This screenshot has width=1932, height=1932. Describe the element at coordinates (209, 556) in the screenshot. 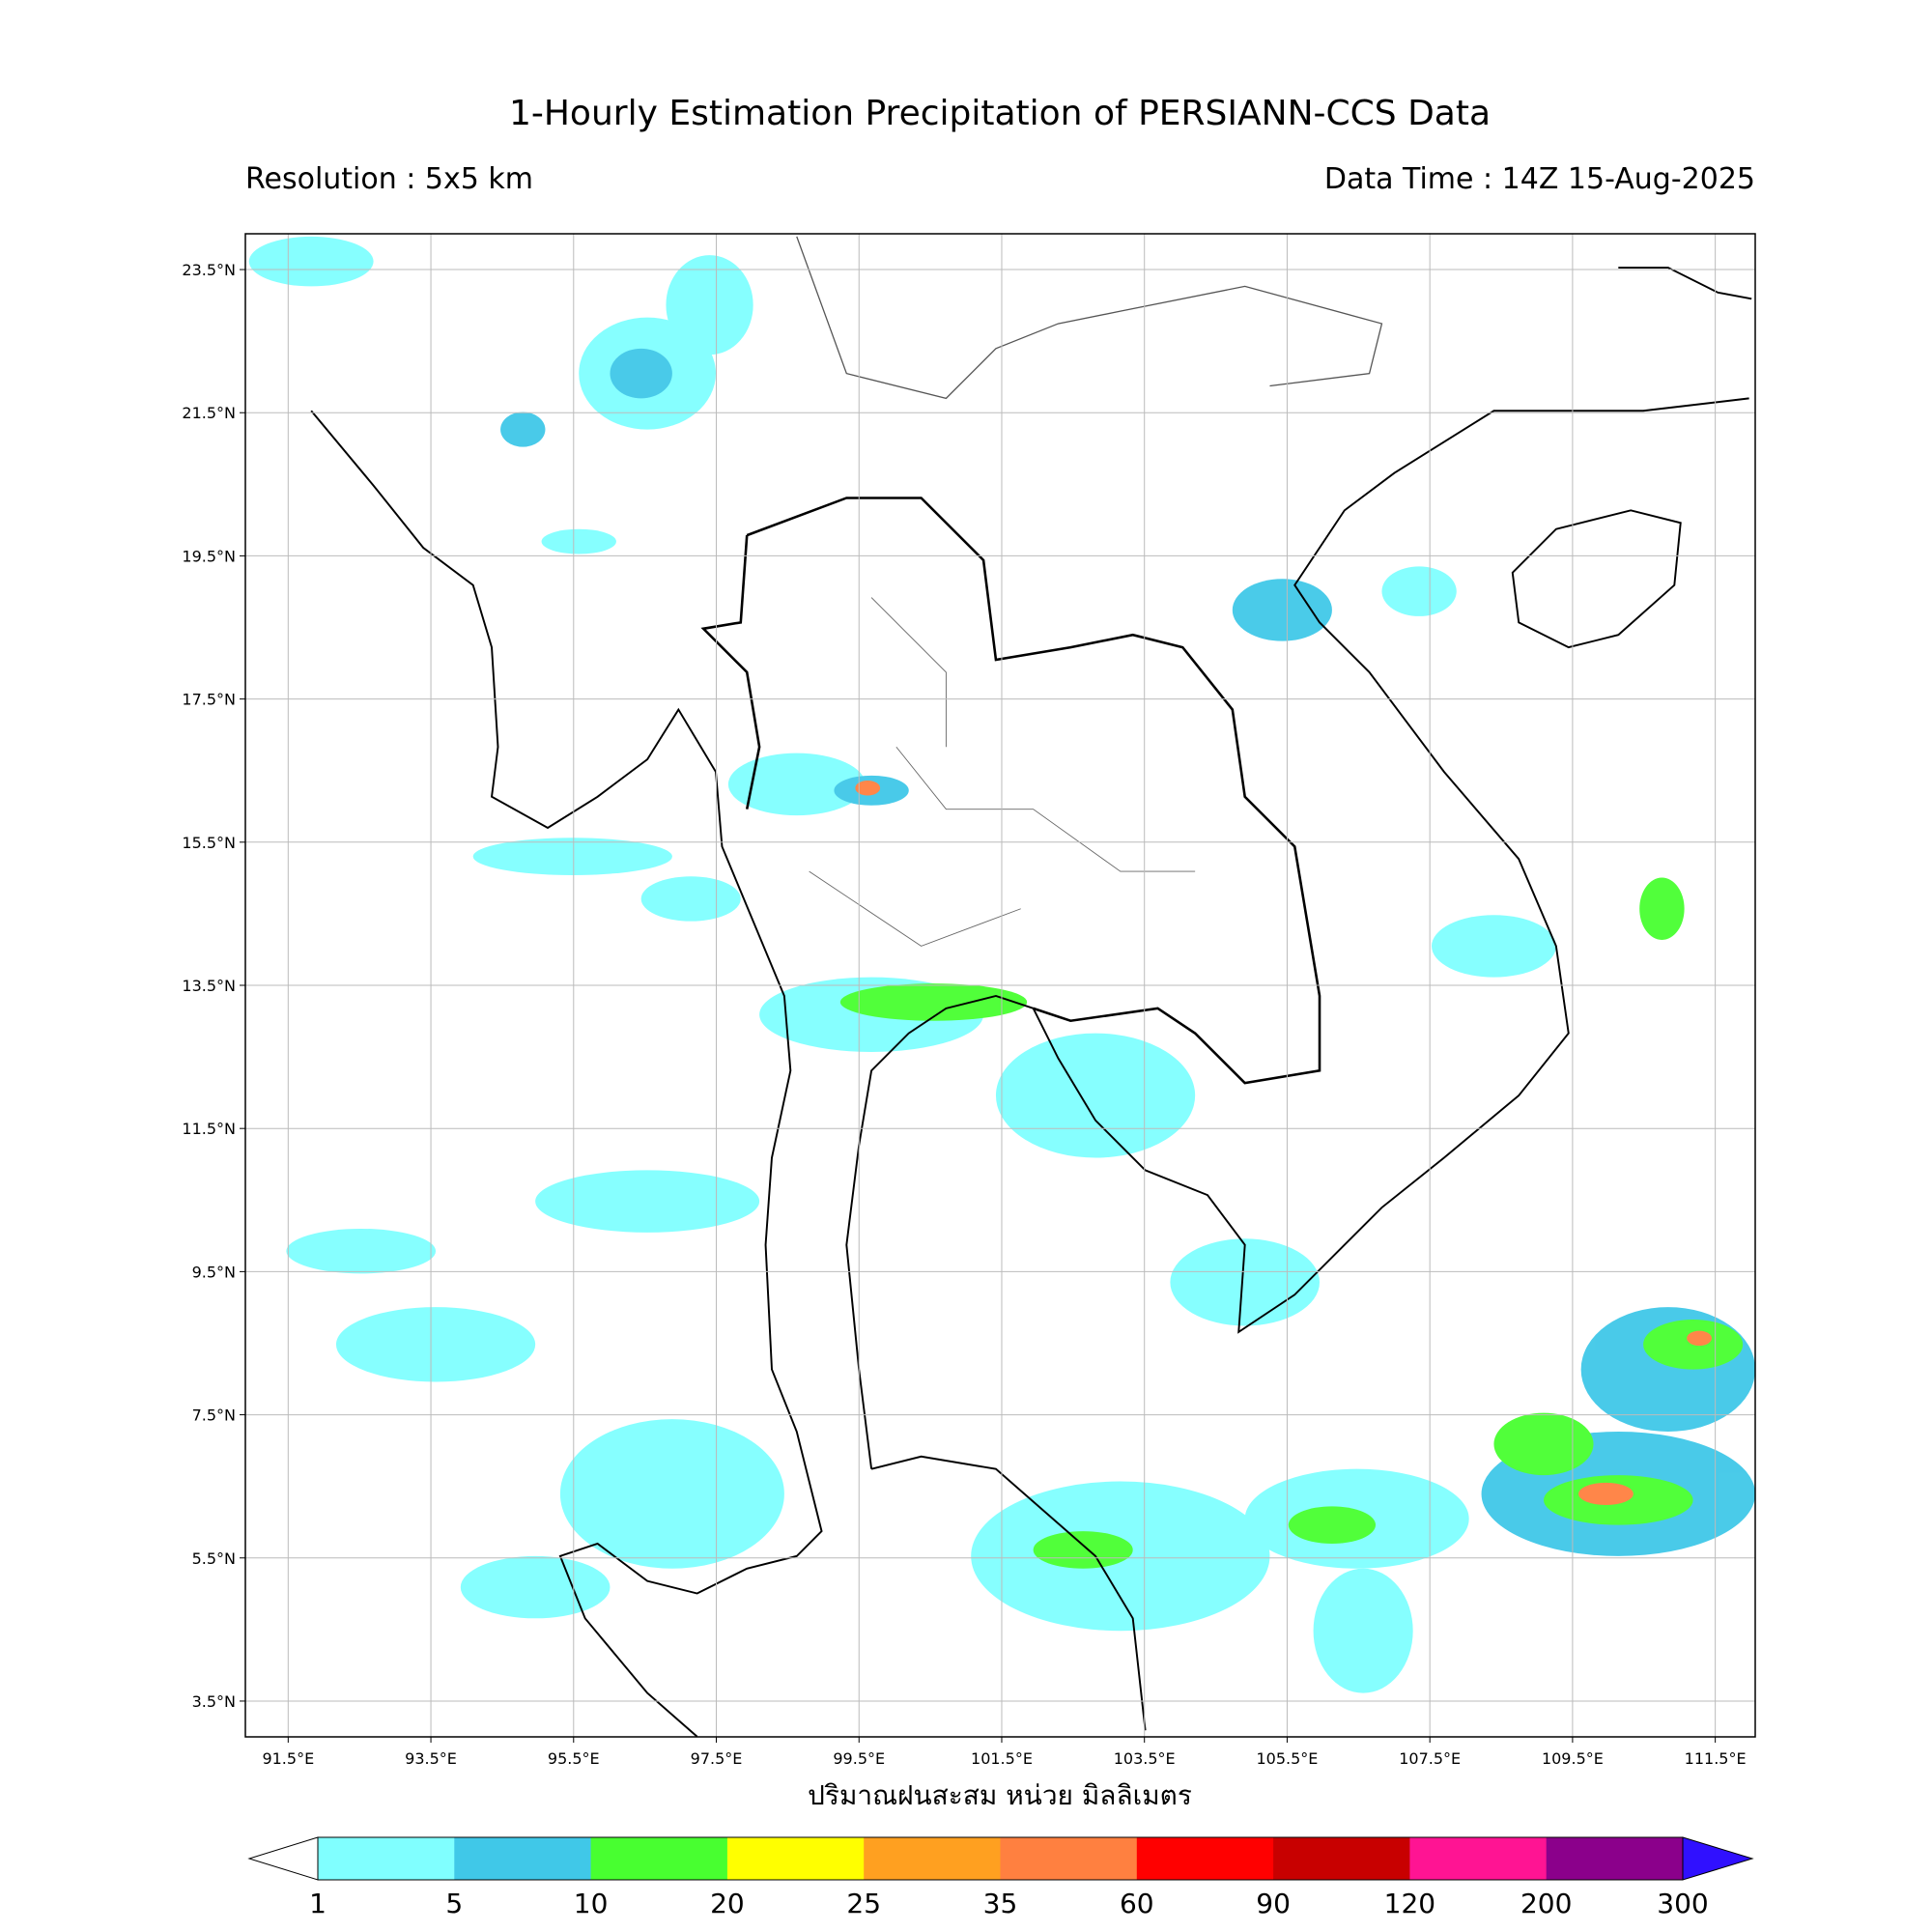

I see `y-tick-label: 19.5°N` at that location.